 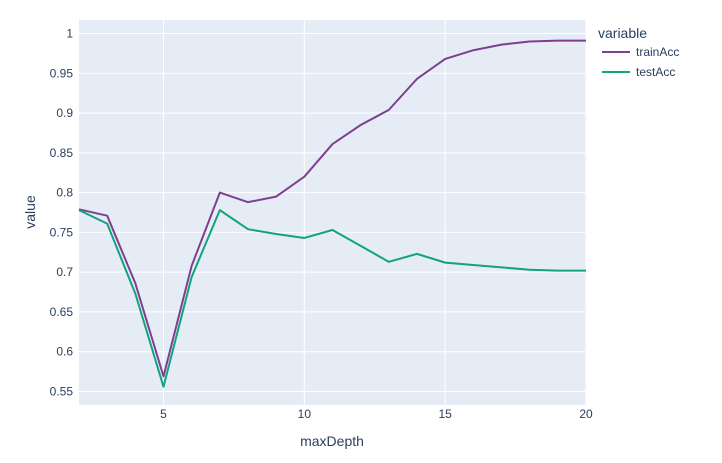 I want to click on legend-item-trainAcc: trainAcc, so click(x=640, y=52).